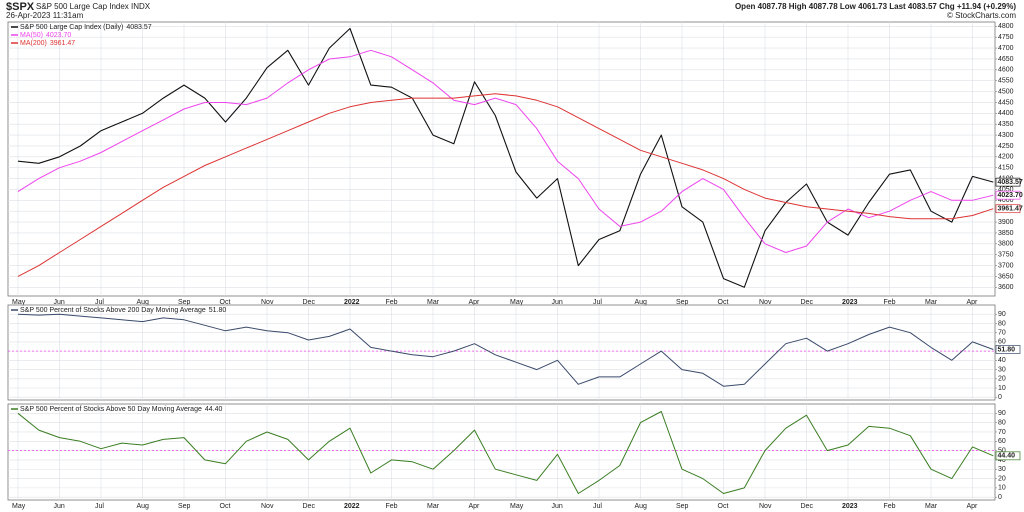 This screenshot has width=1024, height=512. What do you see at coordinates (1006, 222) in the screenshot?
I see `y-tick-label: 3900` at bounding box center [1006, 222].